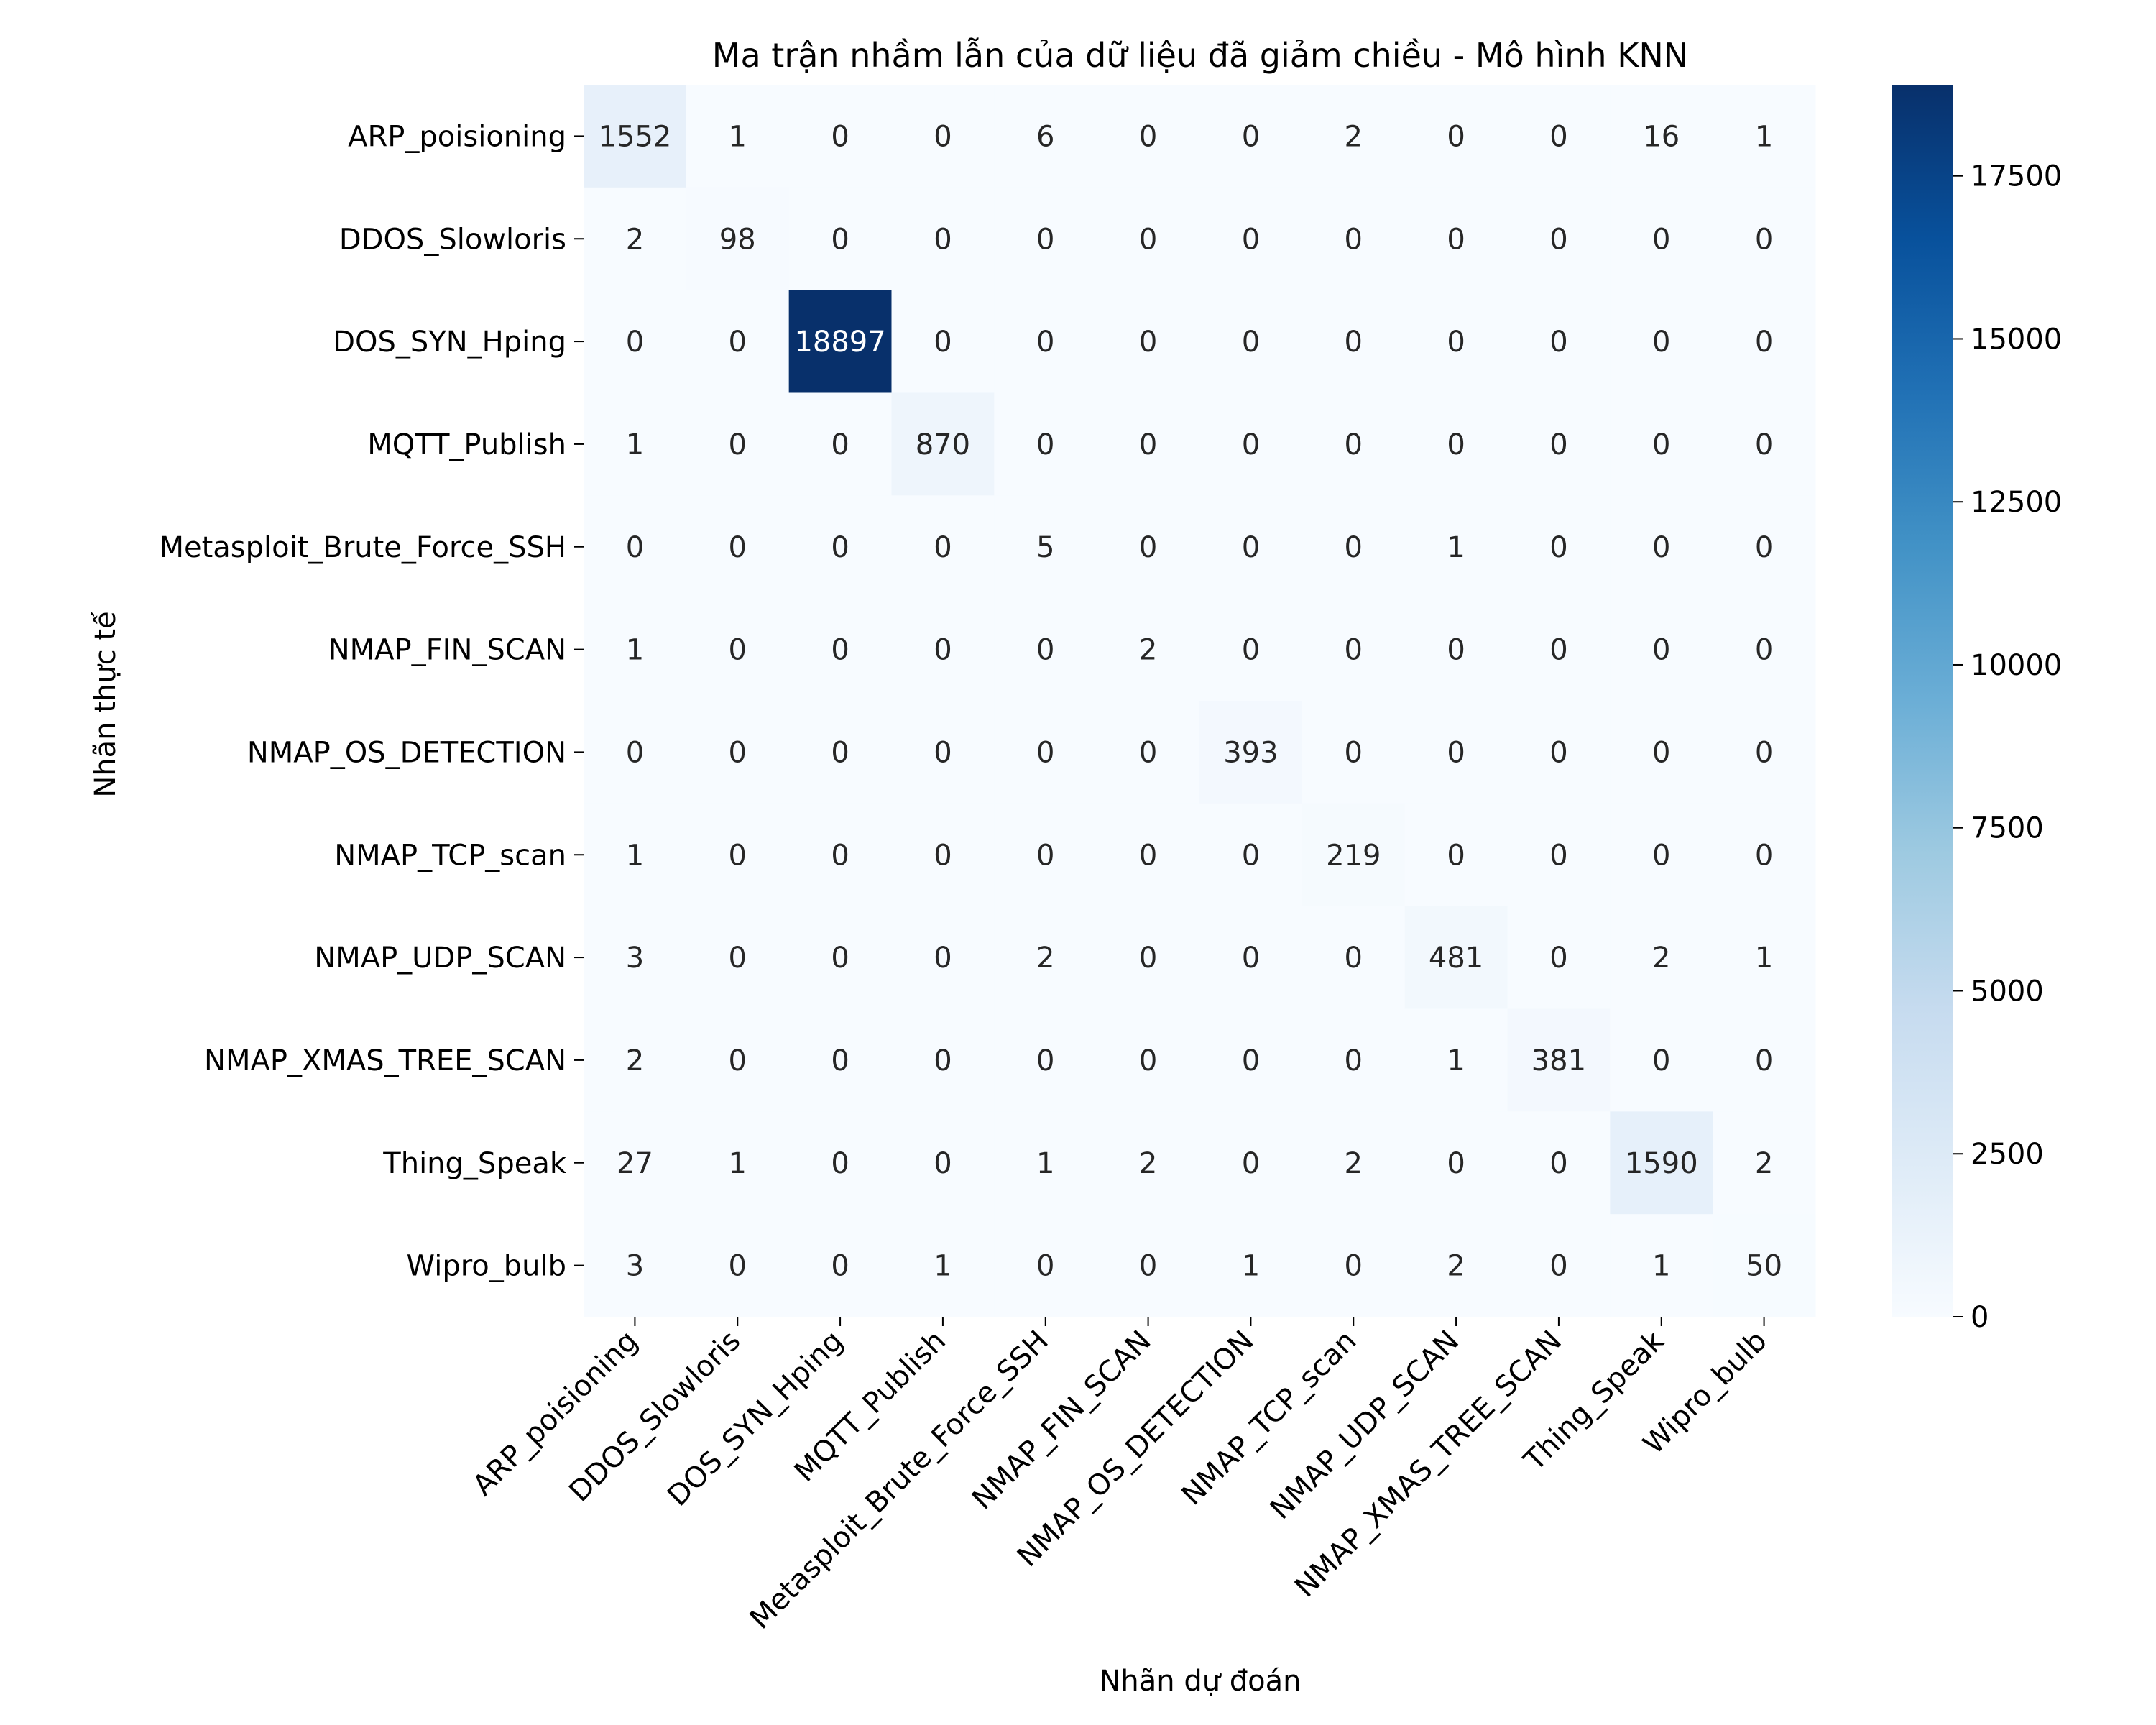 This screenshot has height=1725, width=2156. What do you see at coordinates (452, 239) in the screenshot?
I see `y-tick-label: DDOS_Slowloris` at bounding box center [452, 239].